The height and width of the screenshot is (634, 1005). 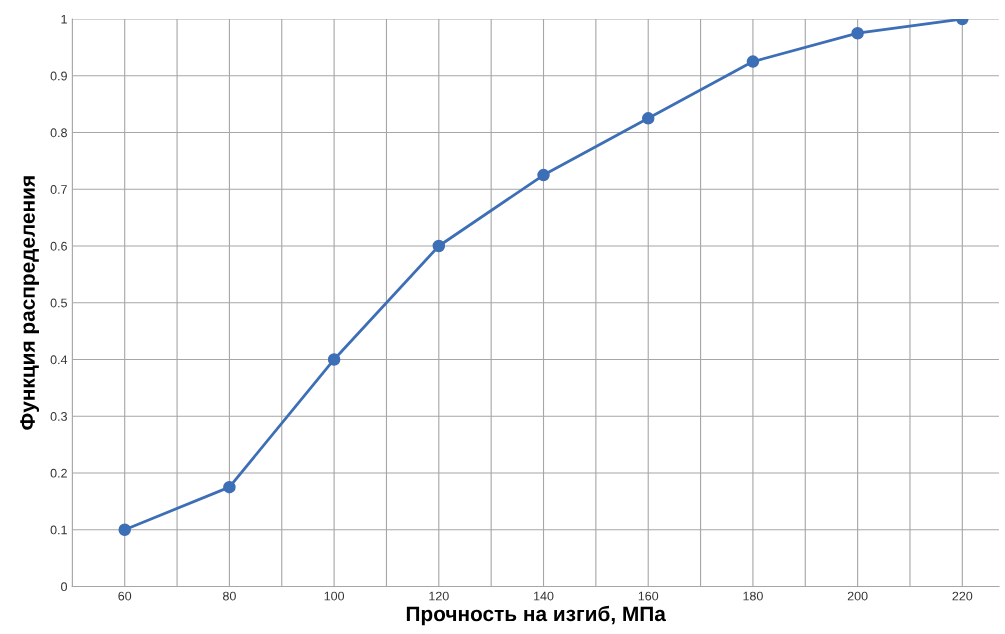 I want to click on y-tick-label: 1, so click(x=64, y=19).